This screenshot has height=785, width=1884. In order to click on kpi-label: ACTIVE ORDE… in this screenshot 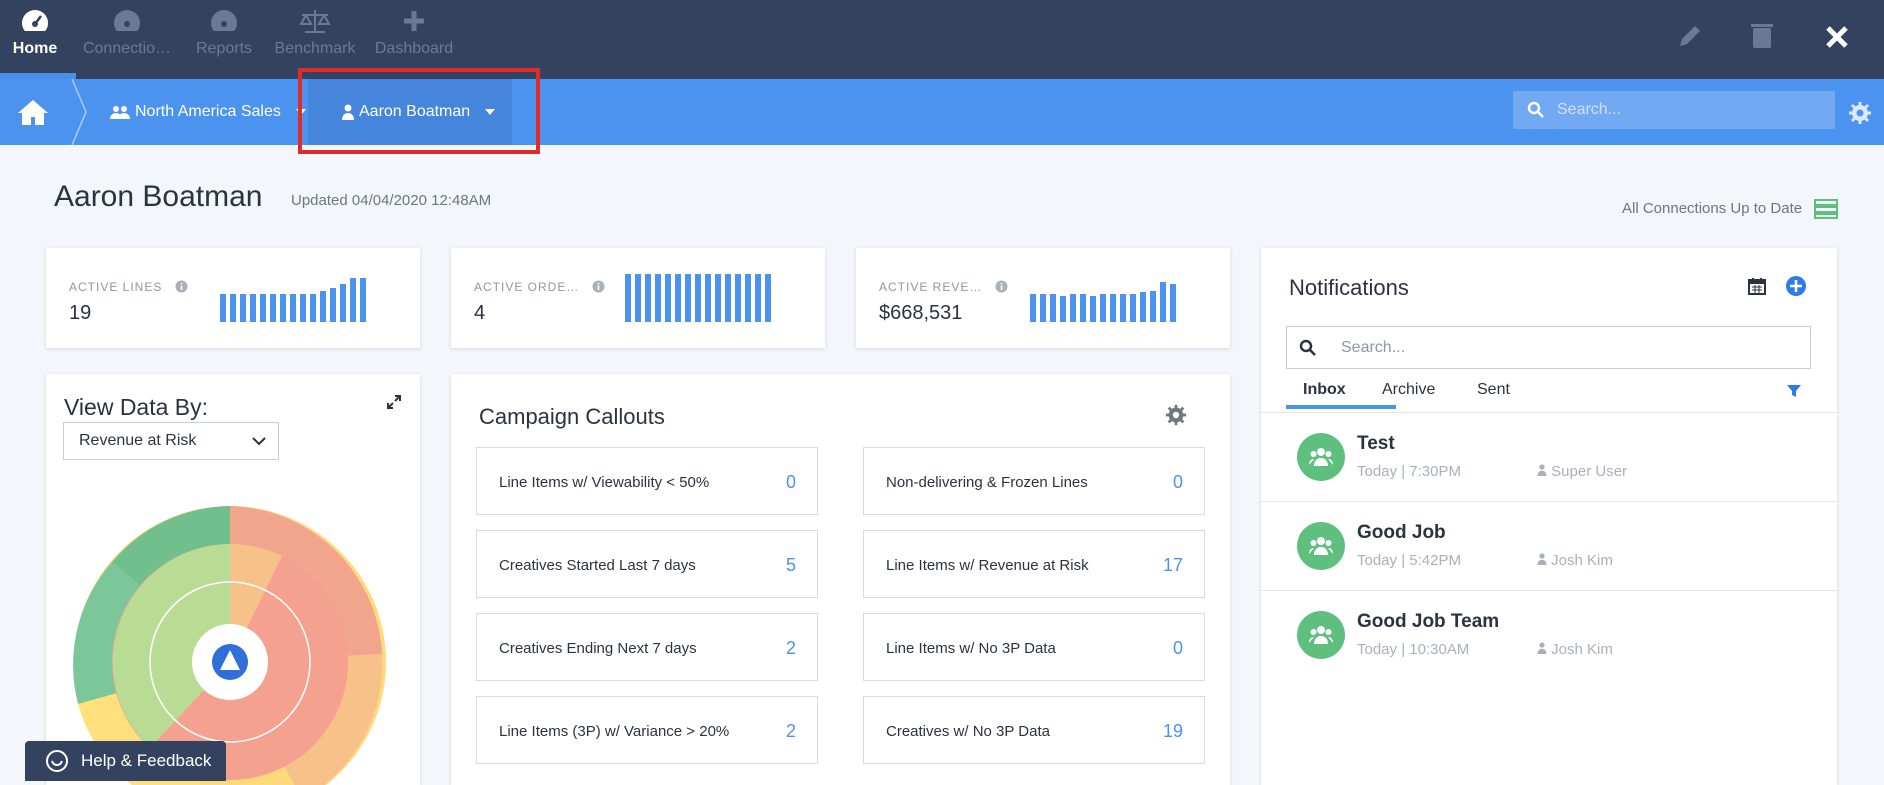, I will do `click(539, 287)`.